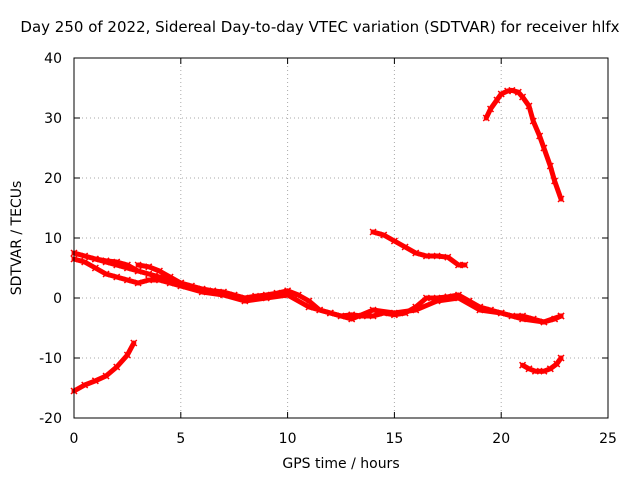 Image resolution: width=640 pixels, height=480 pixels. Describe the element at coordinates (288, 439) in the screenshot. I see `x-tick-label: 10` at that location.